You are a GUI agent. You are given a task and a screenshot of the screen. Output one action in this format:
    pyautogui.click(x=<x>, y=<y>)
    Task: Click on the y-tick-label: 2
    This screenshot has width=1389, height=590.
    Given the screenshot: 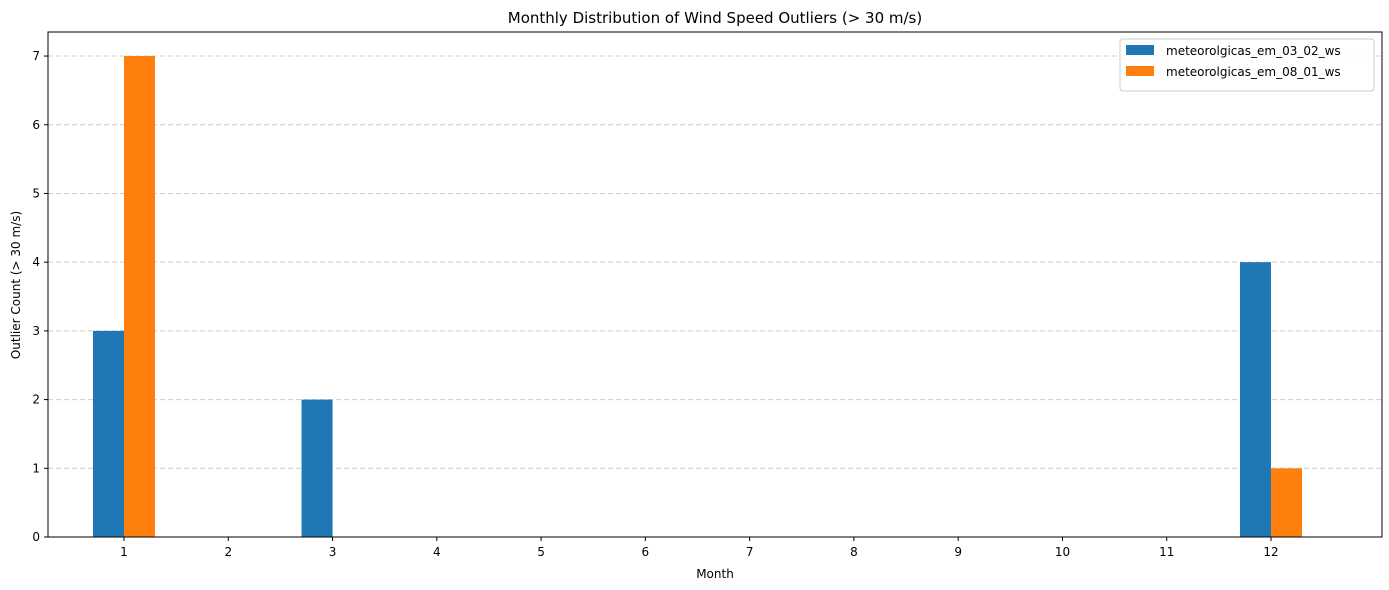 What is the action you would take?
    pyautogui.click(x=36, y=400)
    